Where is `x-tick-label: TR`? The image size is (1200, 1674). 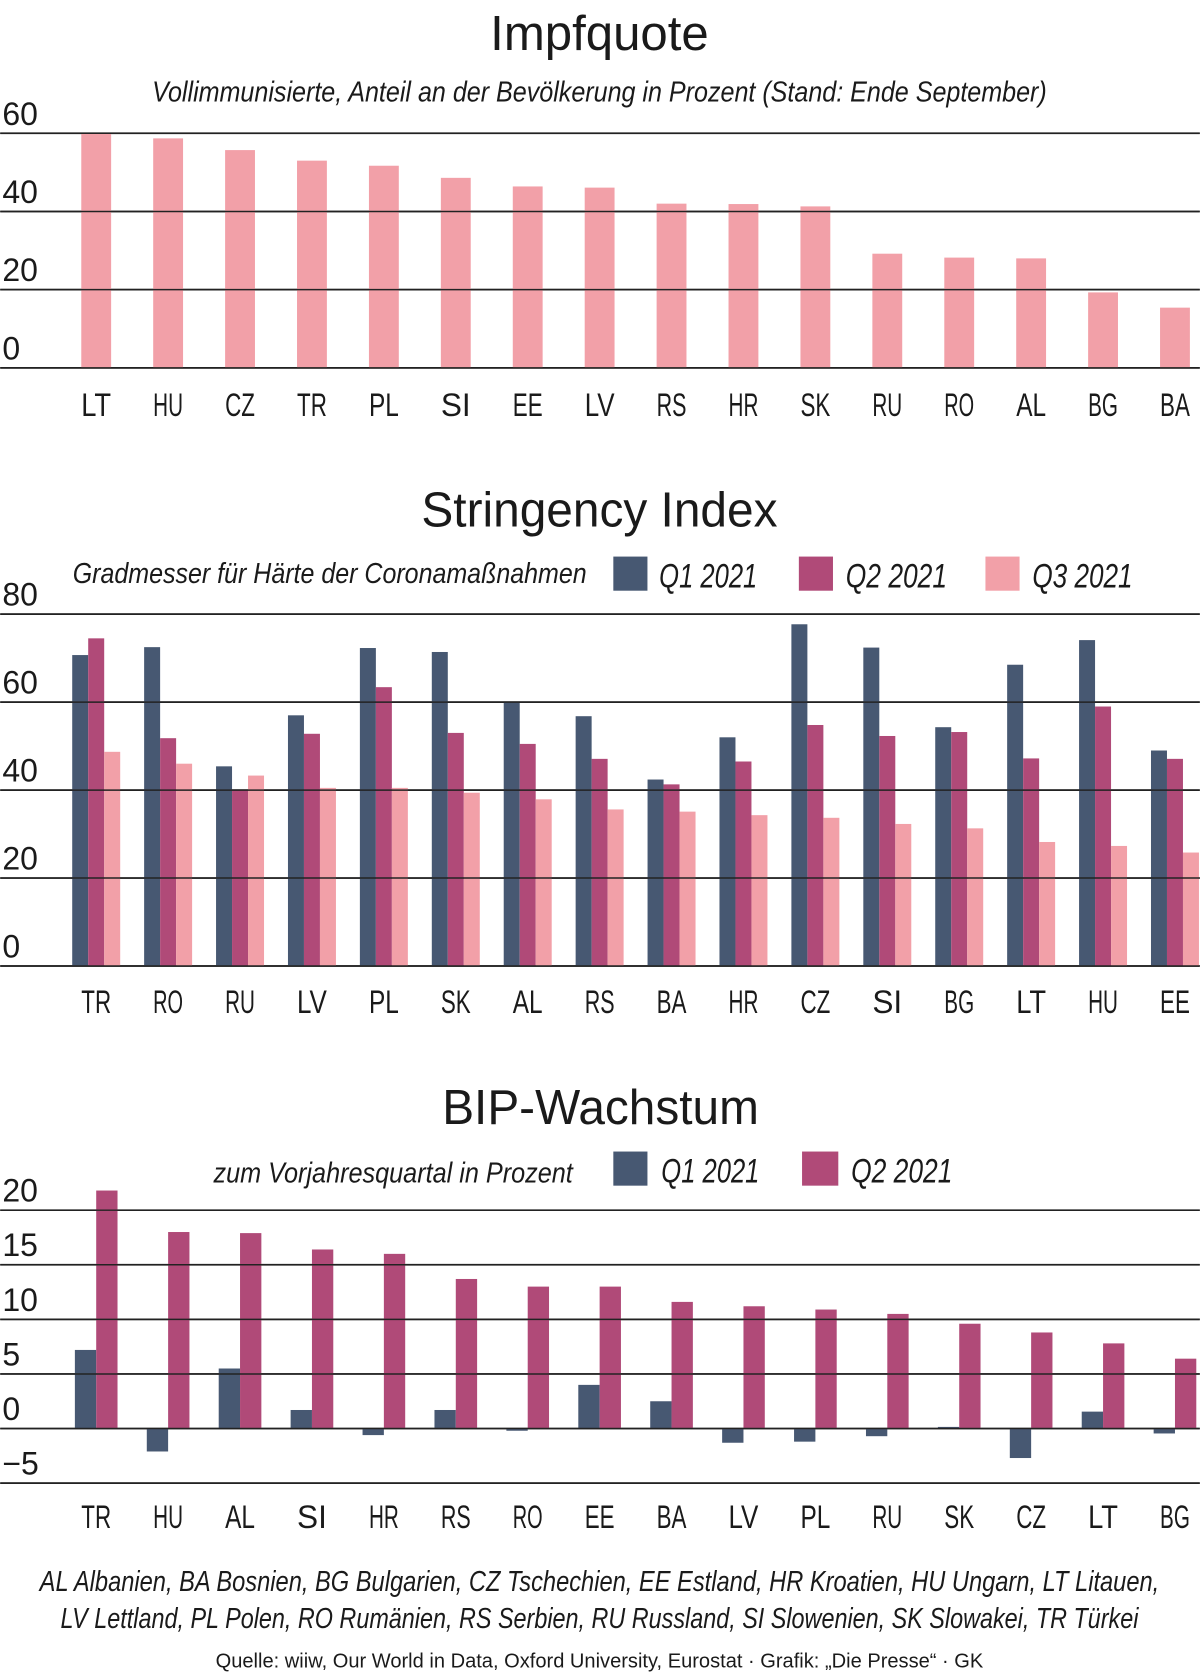
x-tick-label: TR is located at coordinates (96, 1517).